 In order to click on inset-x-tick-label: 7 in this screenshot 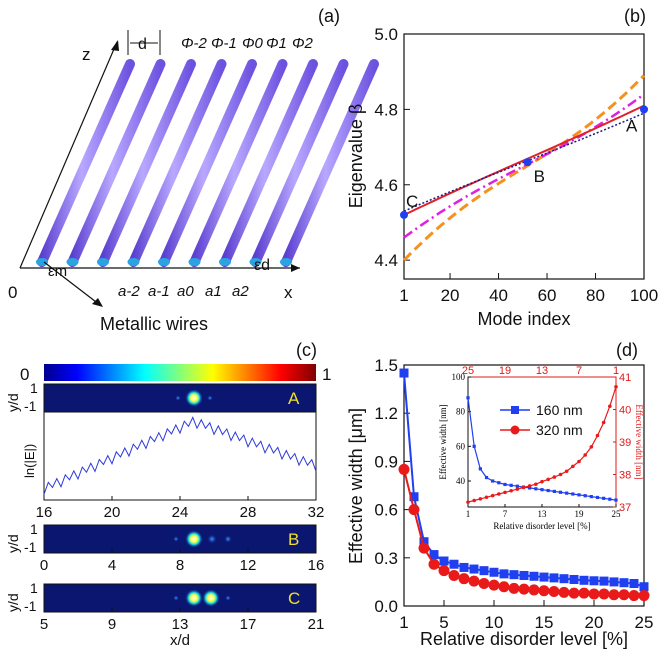, I will do `click(505, 514)`.